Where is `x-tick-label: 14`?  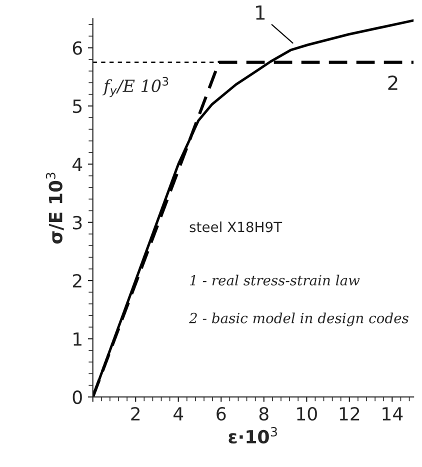 x-tick-label: 14 is located at coordinates (392, 413).